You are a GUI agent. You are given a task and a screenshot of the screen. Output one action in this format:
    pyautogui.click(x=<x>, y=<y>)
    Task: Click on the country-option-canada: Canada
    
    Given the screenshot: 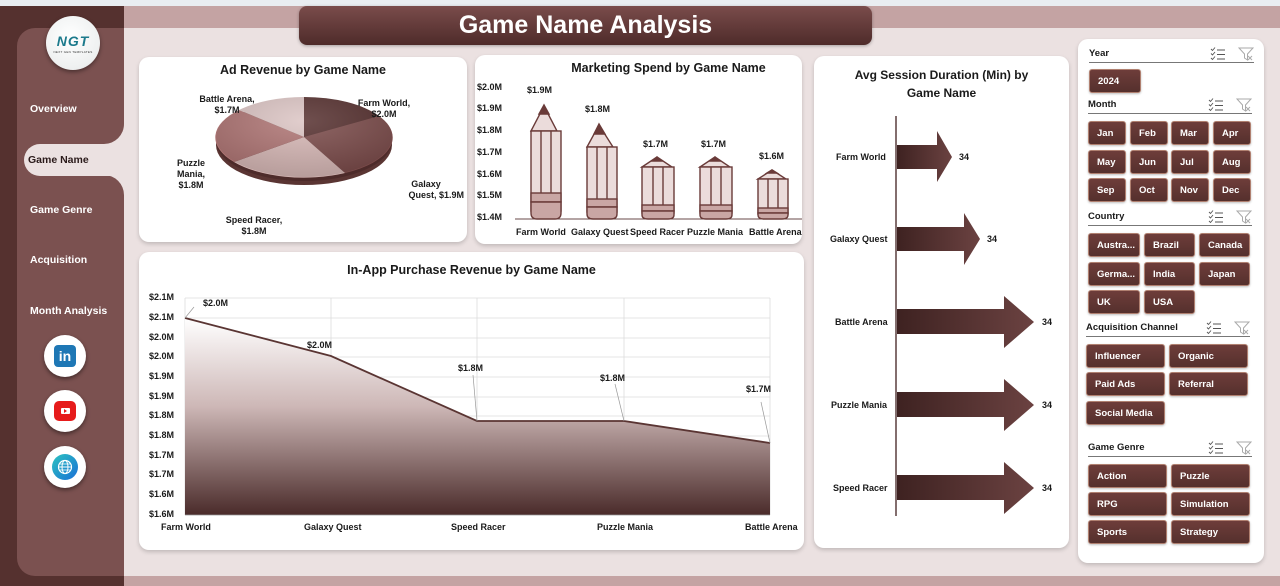 What is the action you would take?
    pyautogui.click(x=1224, y=245)
    